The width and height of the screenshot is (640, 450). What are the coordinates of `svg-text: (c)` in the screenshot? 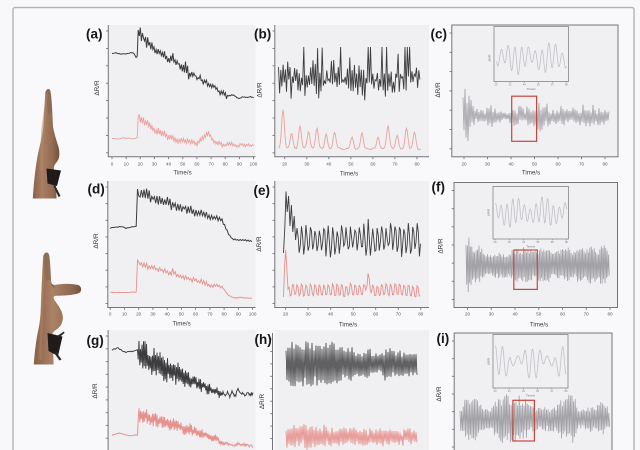 It's located at (439, 34).